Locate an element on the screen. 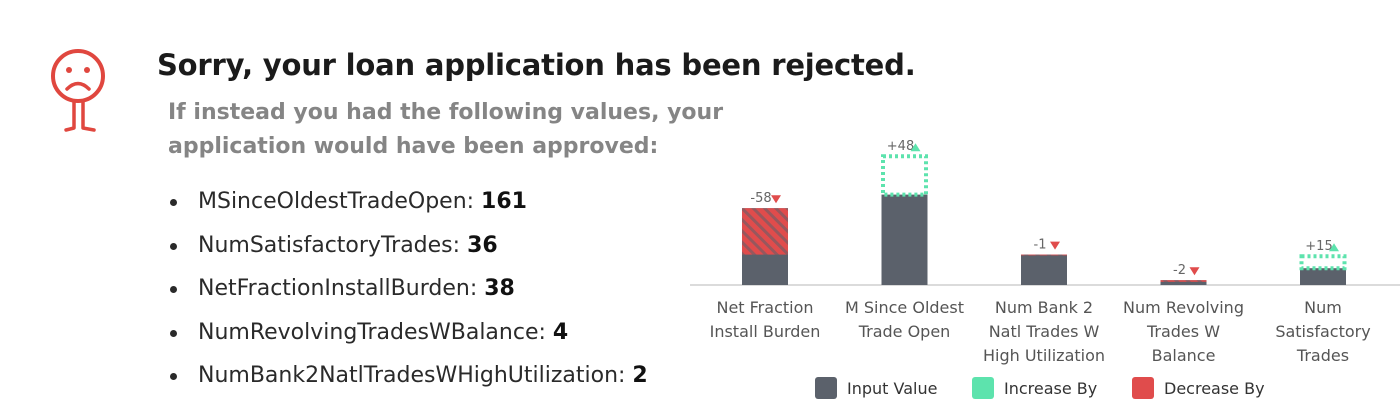  change-label: -2 is located at coordinates (1179, 270).